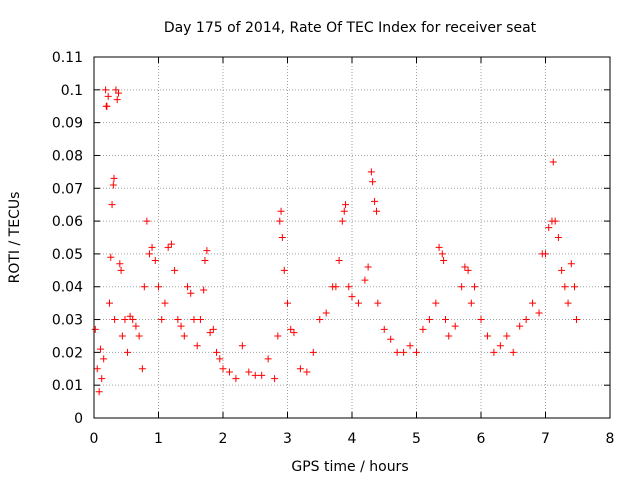 This screenshot has width=640, height=480. I want to click on y-tick-label: 0.1, so click(72, 91).